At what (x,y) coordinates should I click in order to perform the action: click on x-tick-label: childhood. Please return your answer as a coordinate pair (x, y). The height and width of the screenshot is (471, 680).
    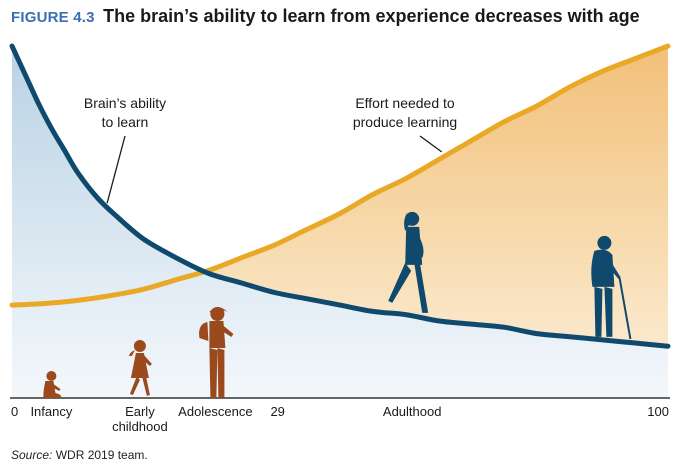
    Looking at the image, I should click on (140, 426).